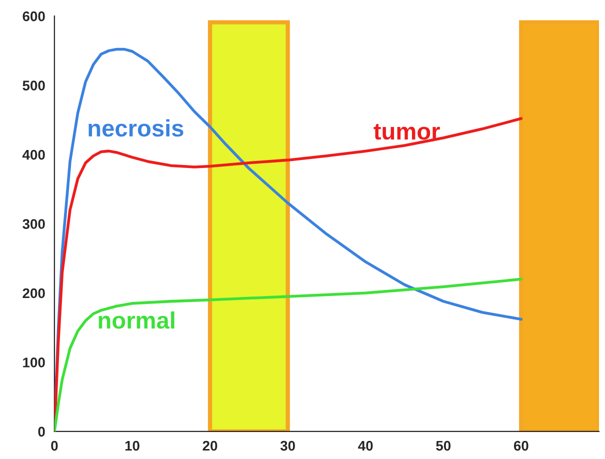 The width and height of the screenshot is (605, 459). I want to click on y-tick-label: 0, so click(41, 431).